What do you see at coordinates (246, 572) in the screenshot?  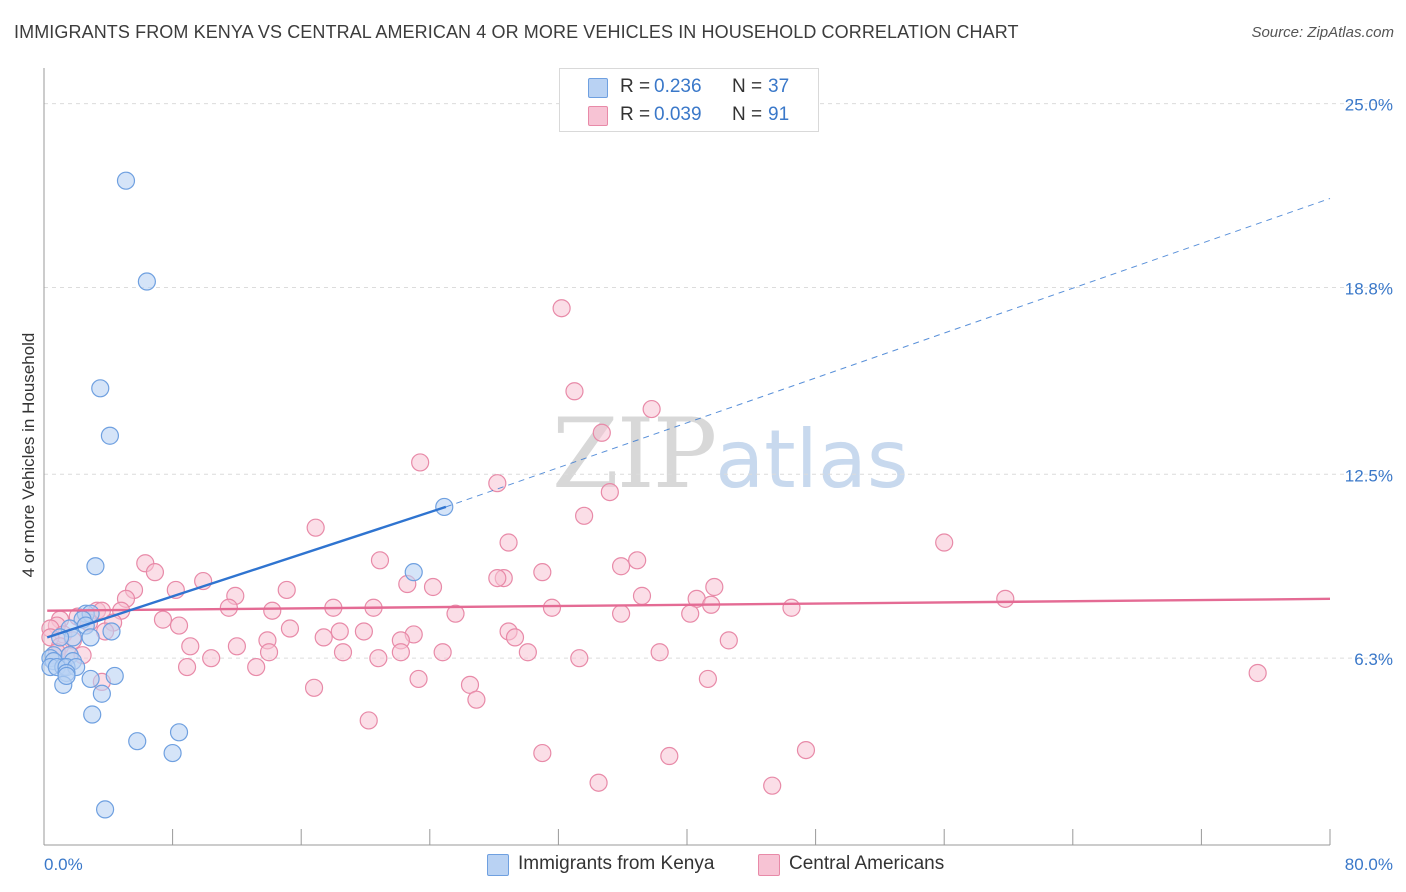 I see `kenya-trendline` at bounding box center [246, 572].